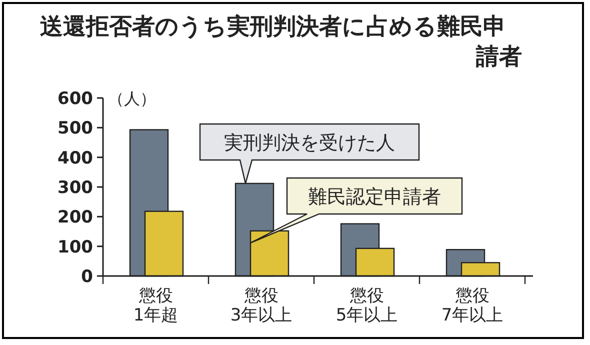 This screenshot has width=590, height=345. Describe the element at coordinates (155, 306) in the screenshot. I see `x-tick-label: 懲役 1年超` at that location.